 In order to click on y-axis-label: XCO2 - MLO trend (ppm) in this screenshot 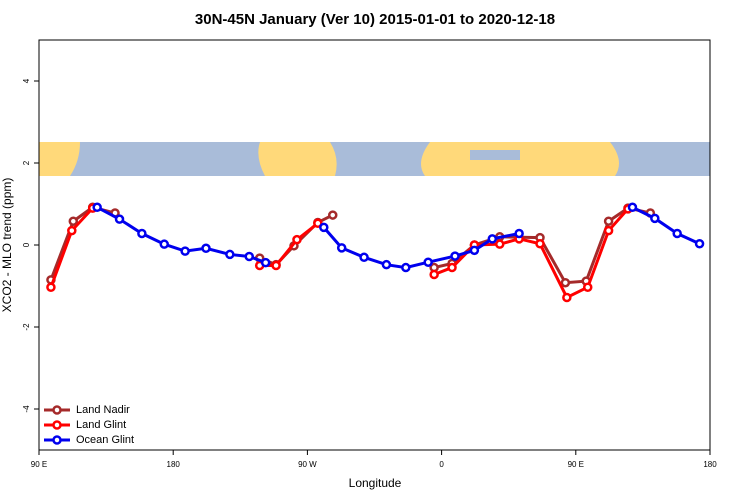, I will do `click(7, 245)`.